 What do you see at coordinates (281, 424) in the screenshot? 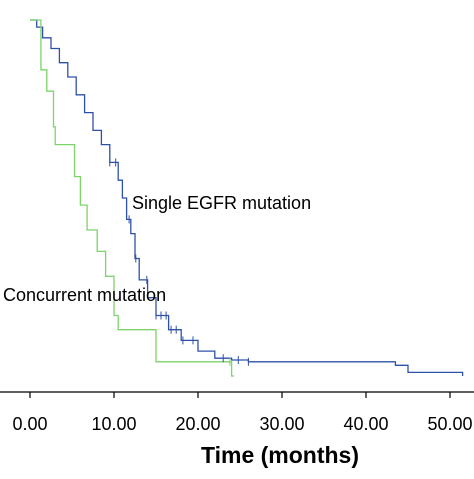
I see `x-tick-label: 30.00` at bounding box center [281, 424].